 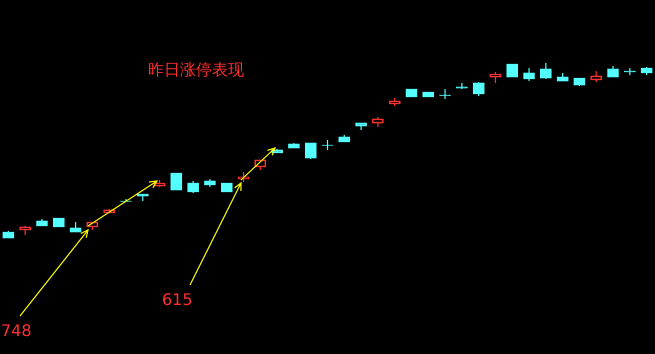 I want to click on annotation: 昨日涨停表现, so click(x=196, y=70).